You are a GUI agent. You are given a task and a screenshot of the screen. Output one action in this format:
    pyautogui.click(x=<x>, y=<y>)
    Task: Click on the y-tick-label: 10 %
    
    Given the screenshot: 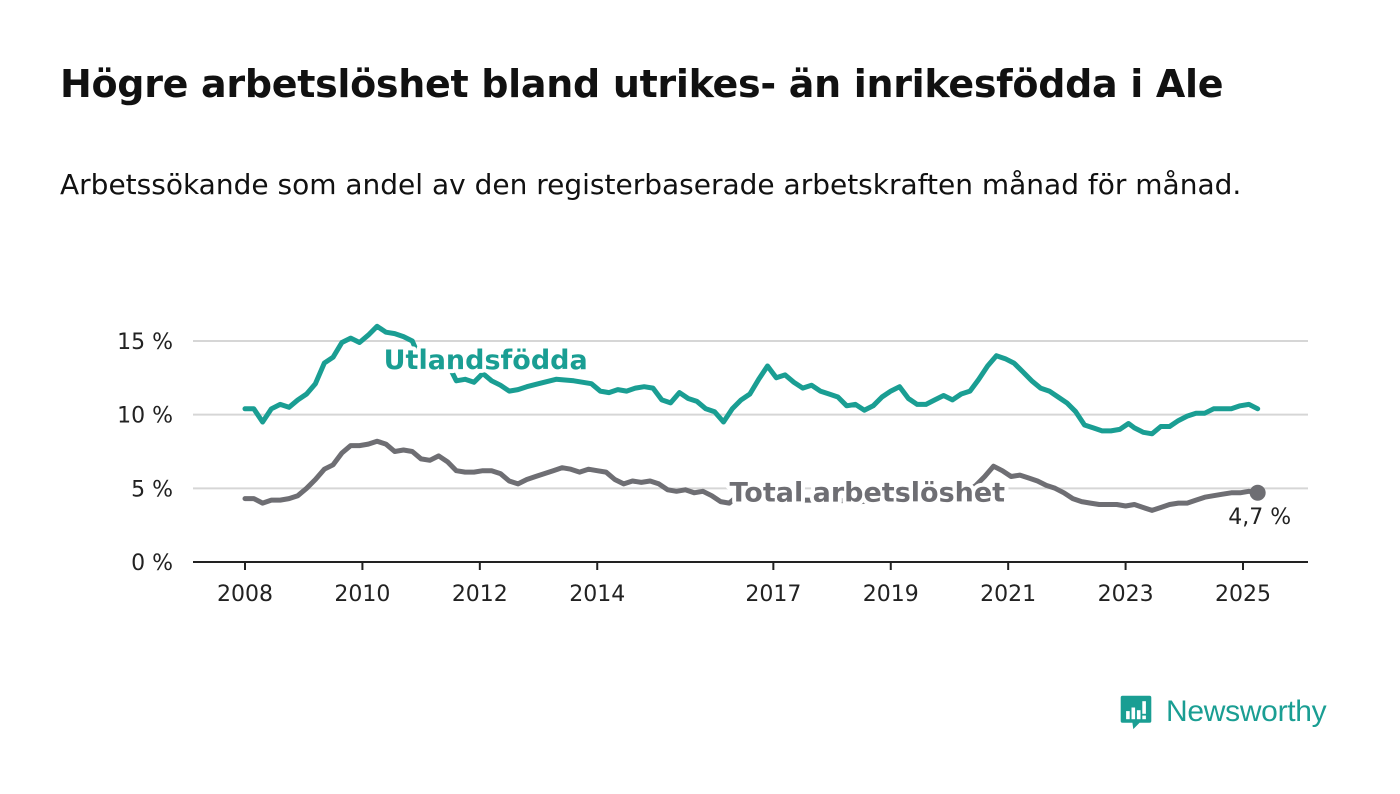 What is the action you would take?
    pyautogui.click(x=145, y=416)
    